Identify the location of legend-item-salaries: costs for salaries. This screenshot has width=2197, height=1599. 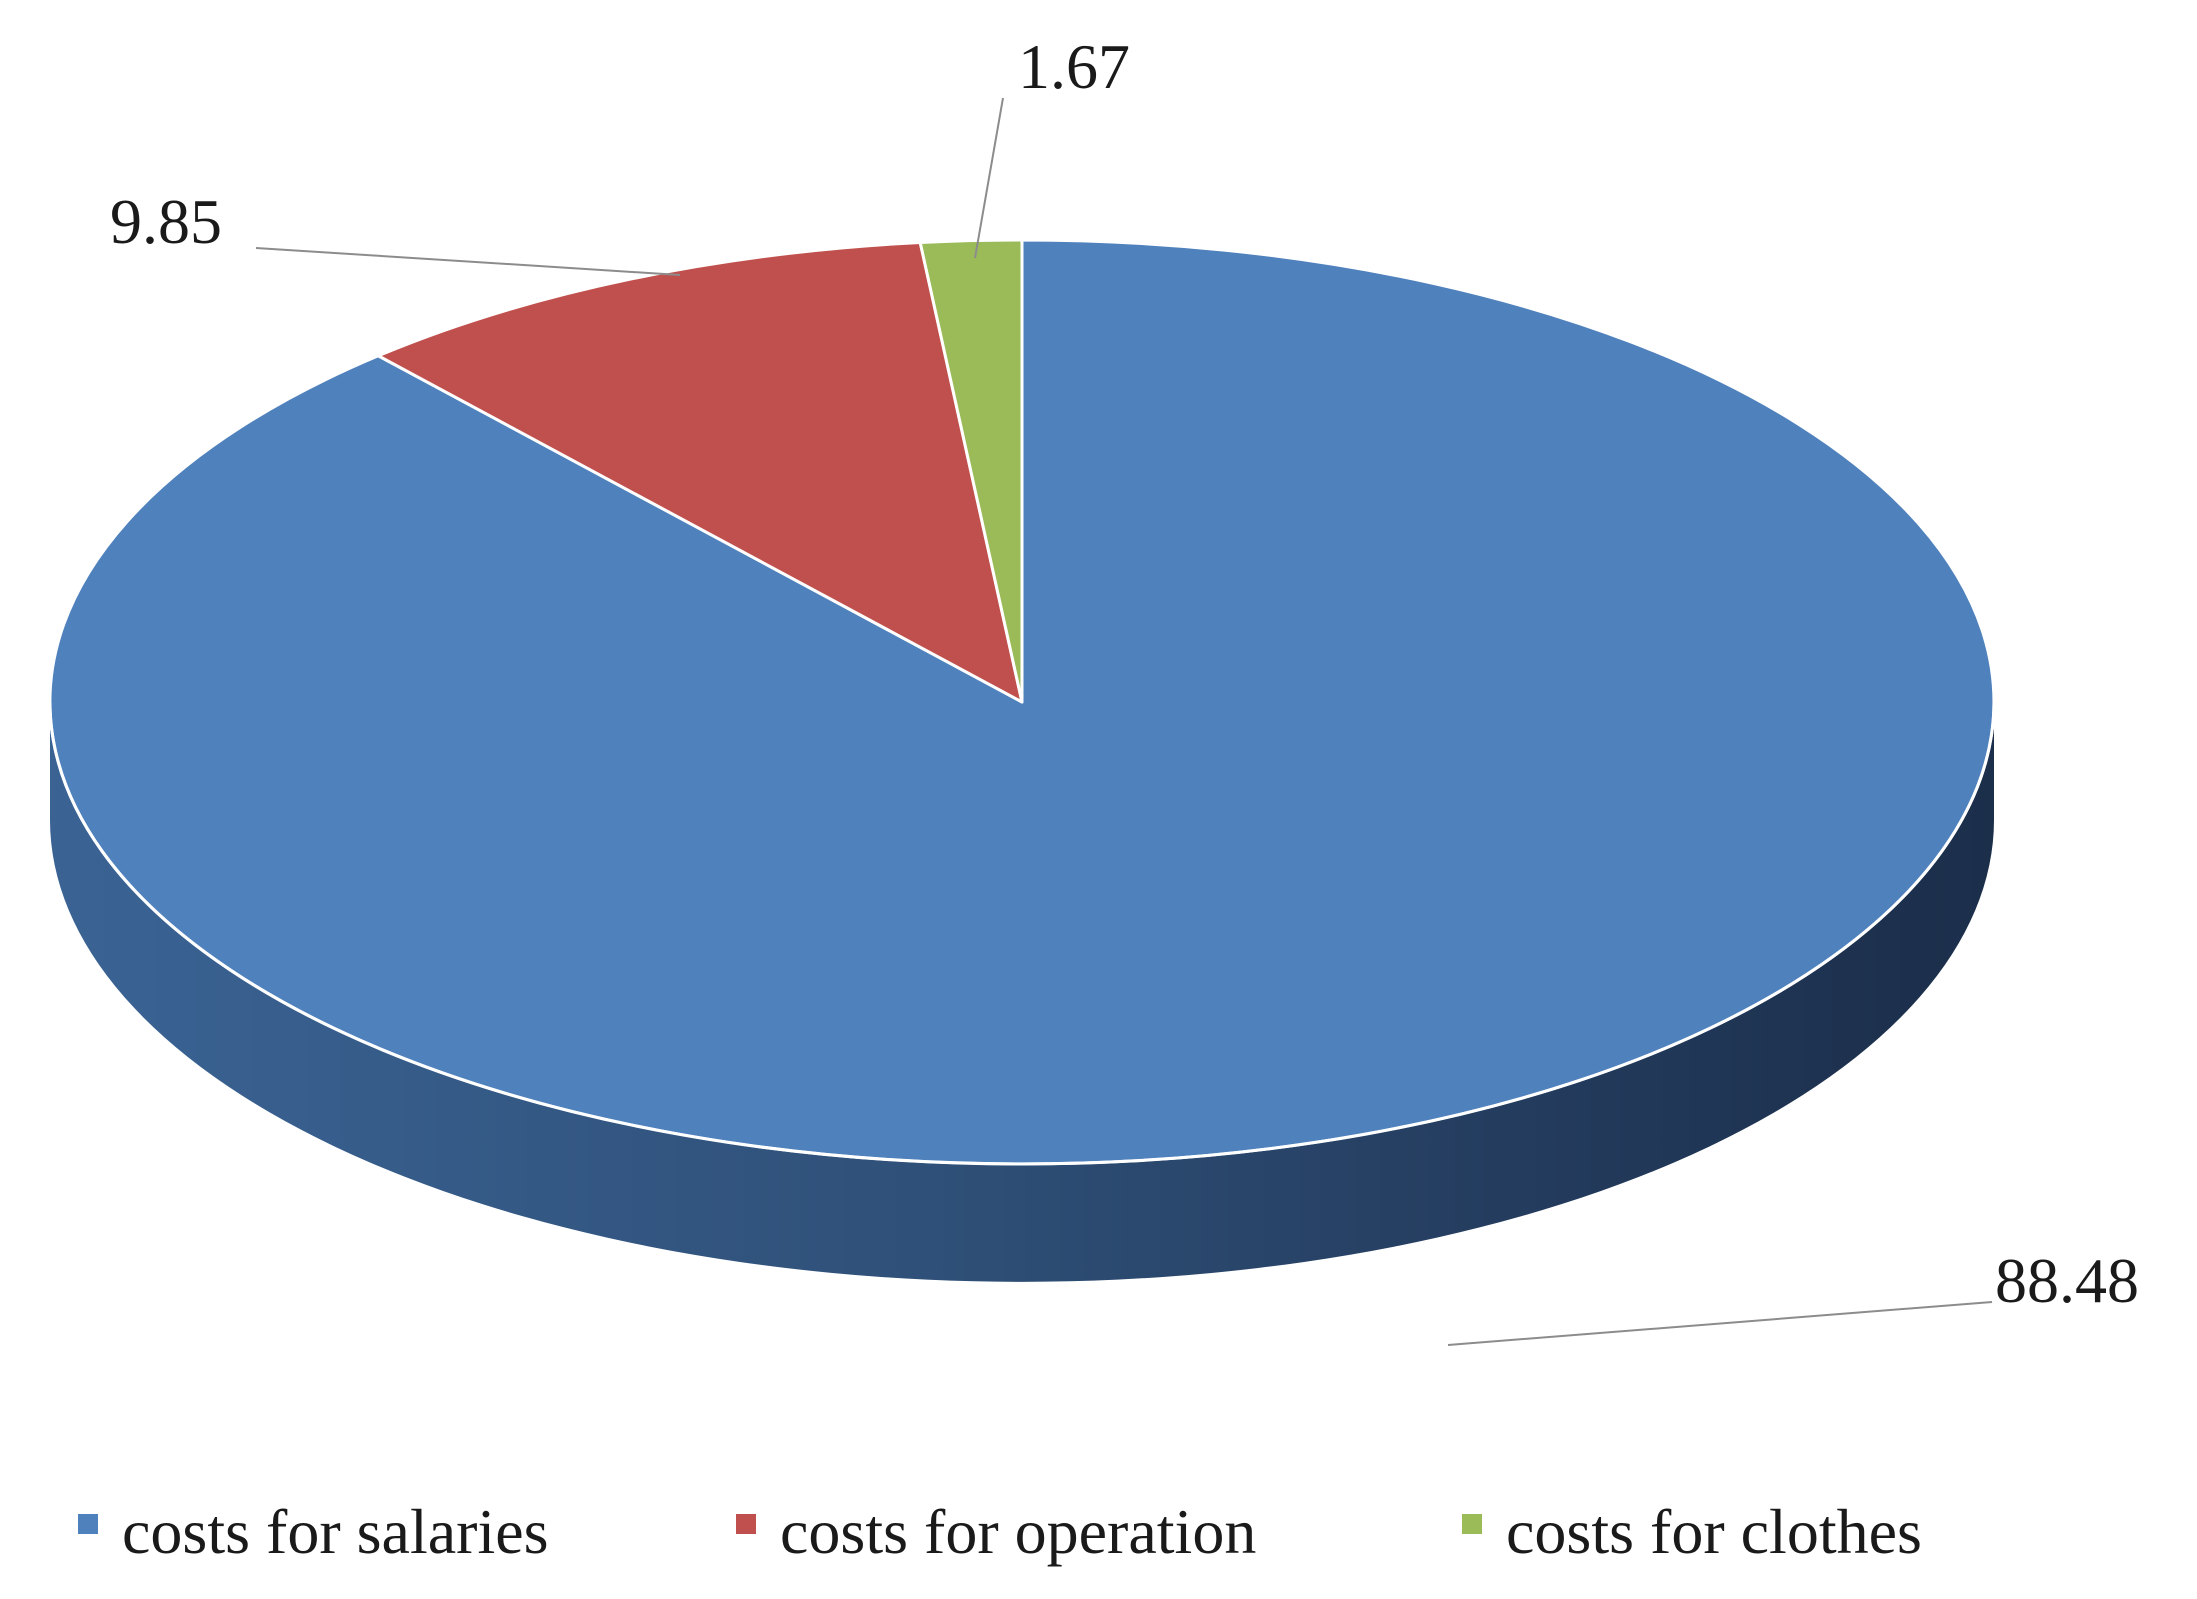
(313, 1531).